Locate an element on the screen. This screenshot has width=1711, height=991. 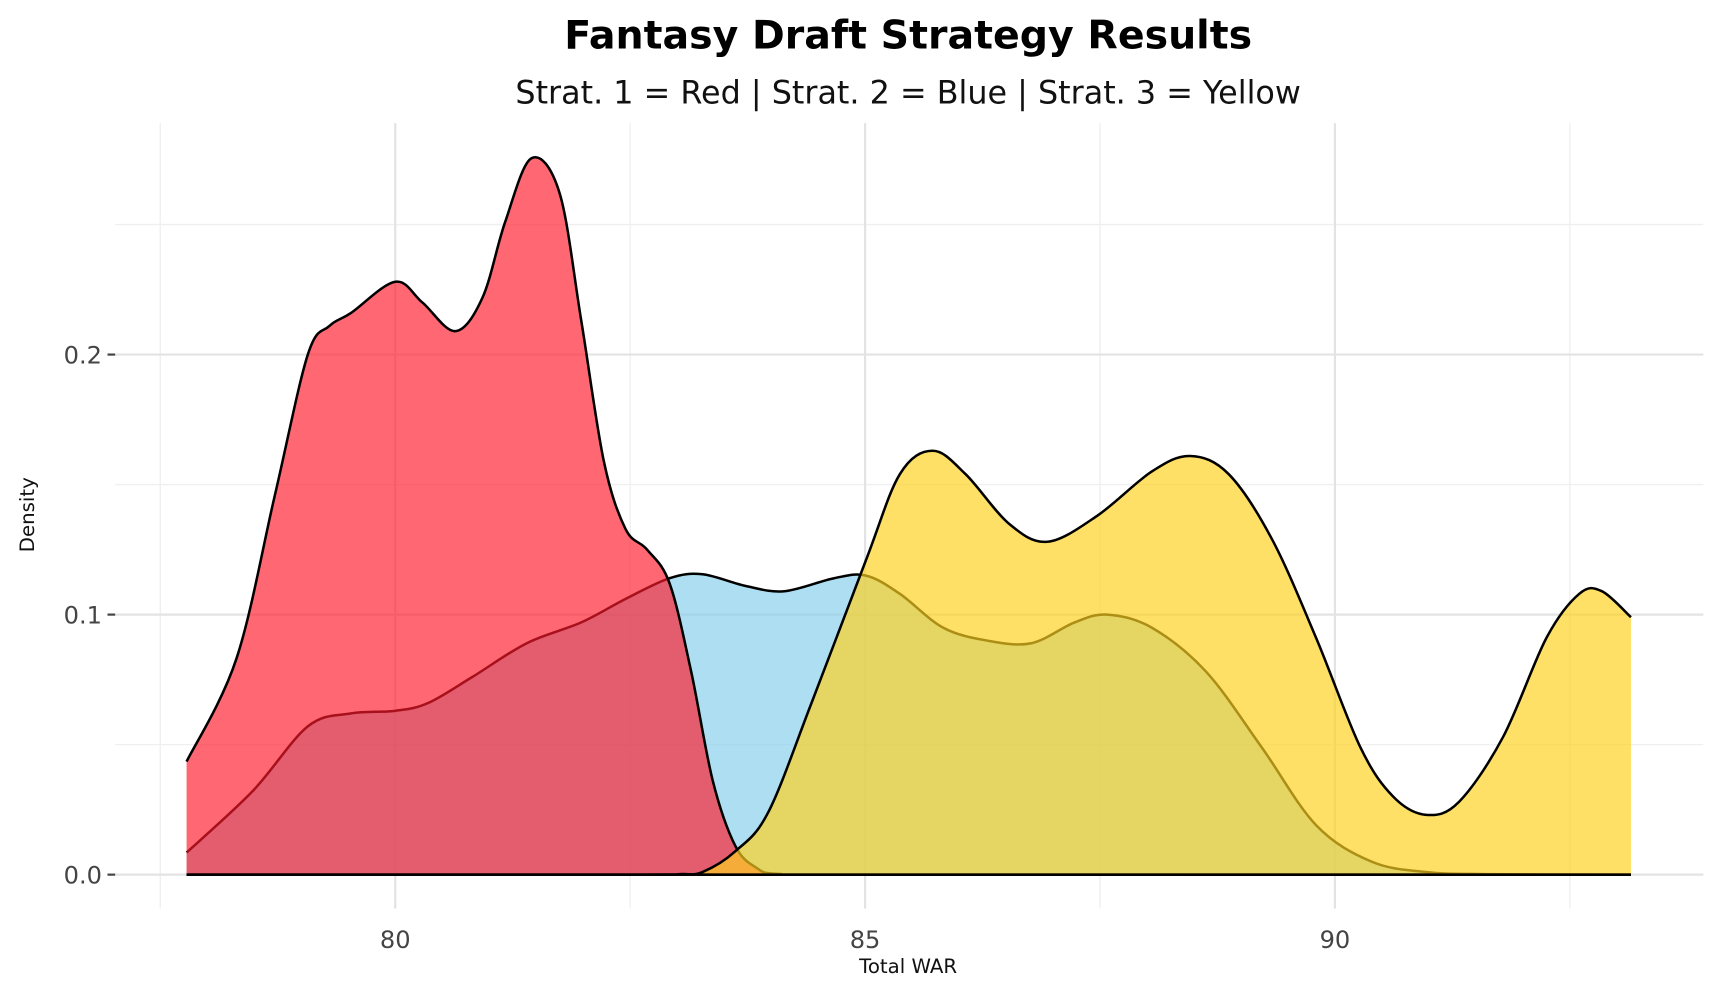
x-tick-label: 80 is located at coordinates (395, 940).